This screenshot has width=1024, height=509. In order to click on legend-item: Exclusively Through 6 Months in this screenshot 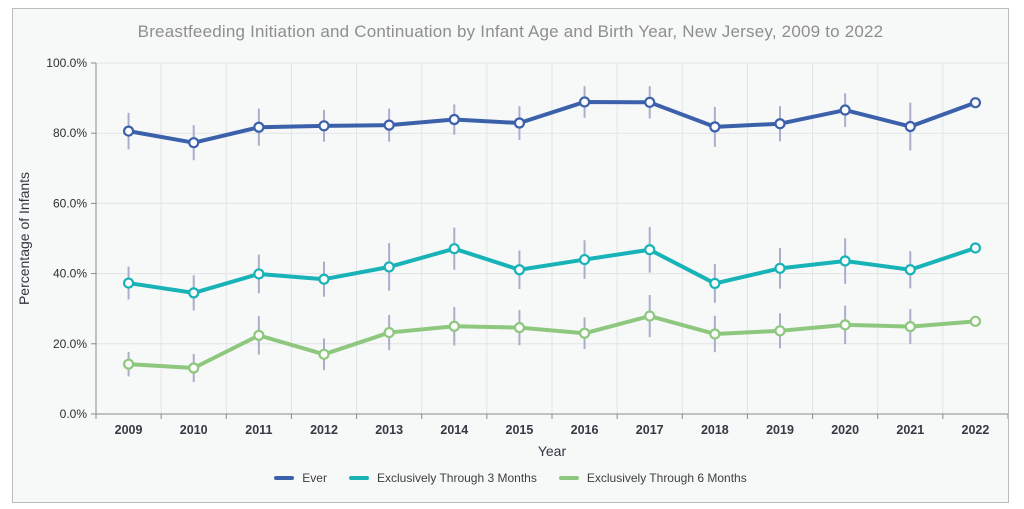, I will do `click(652, 478)`.